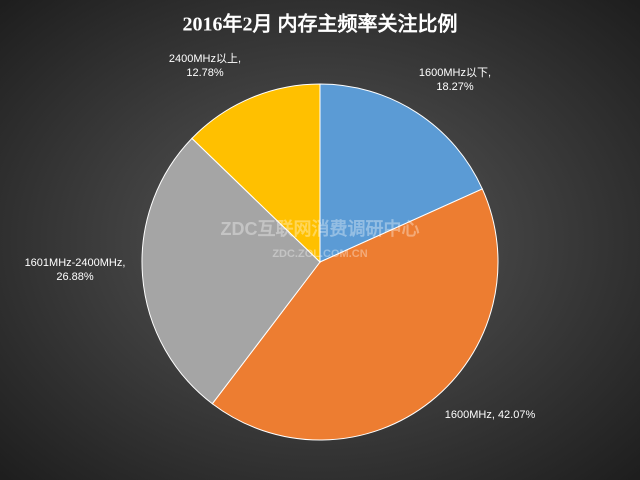 The height and width of the screenshot is (480, 640). Describe the element at coordinates (75, 263) in the screenshot. I see `data-label: 1601MHz-2400MHz,` at that location.